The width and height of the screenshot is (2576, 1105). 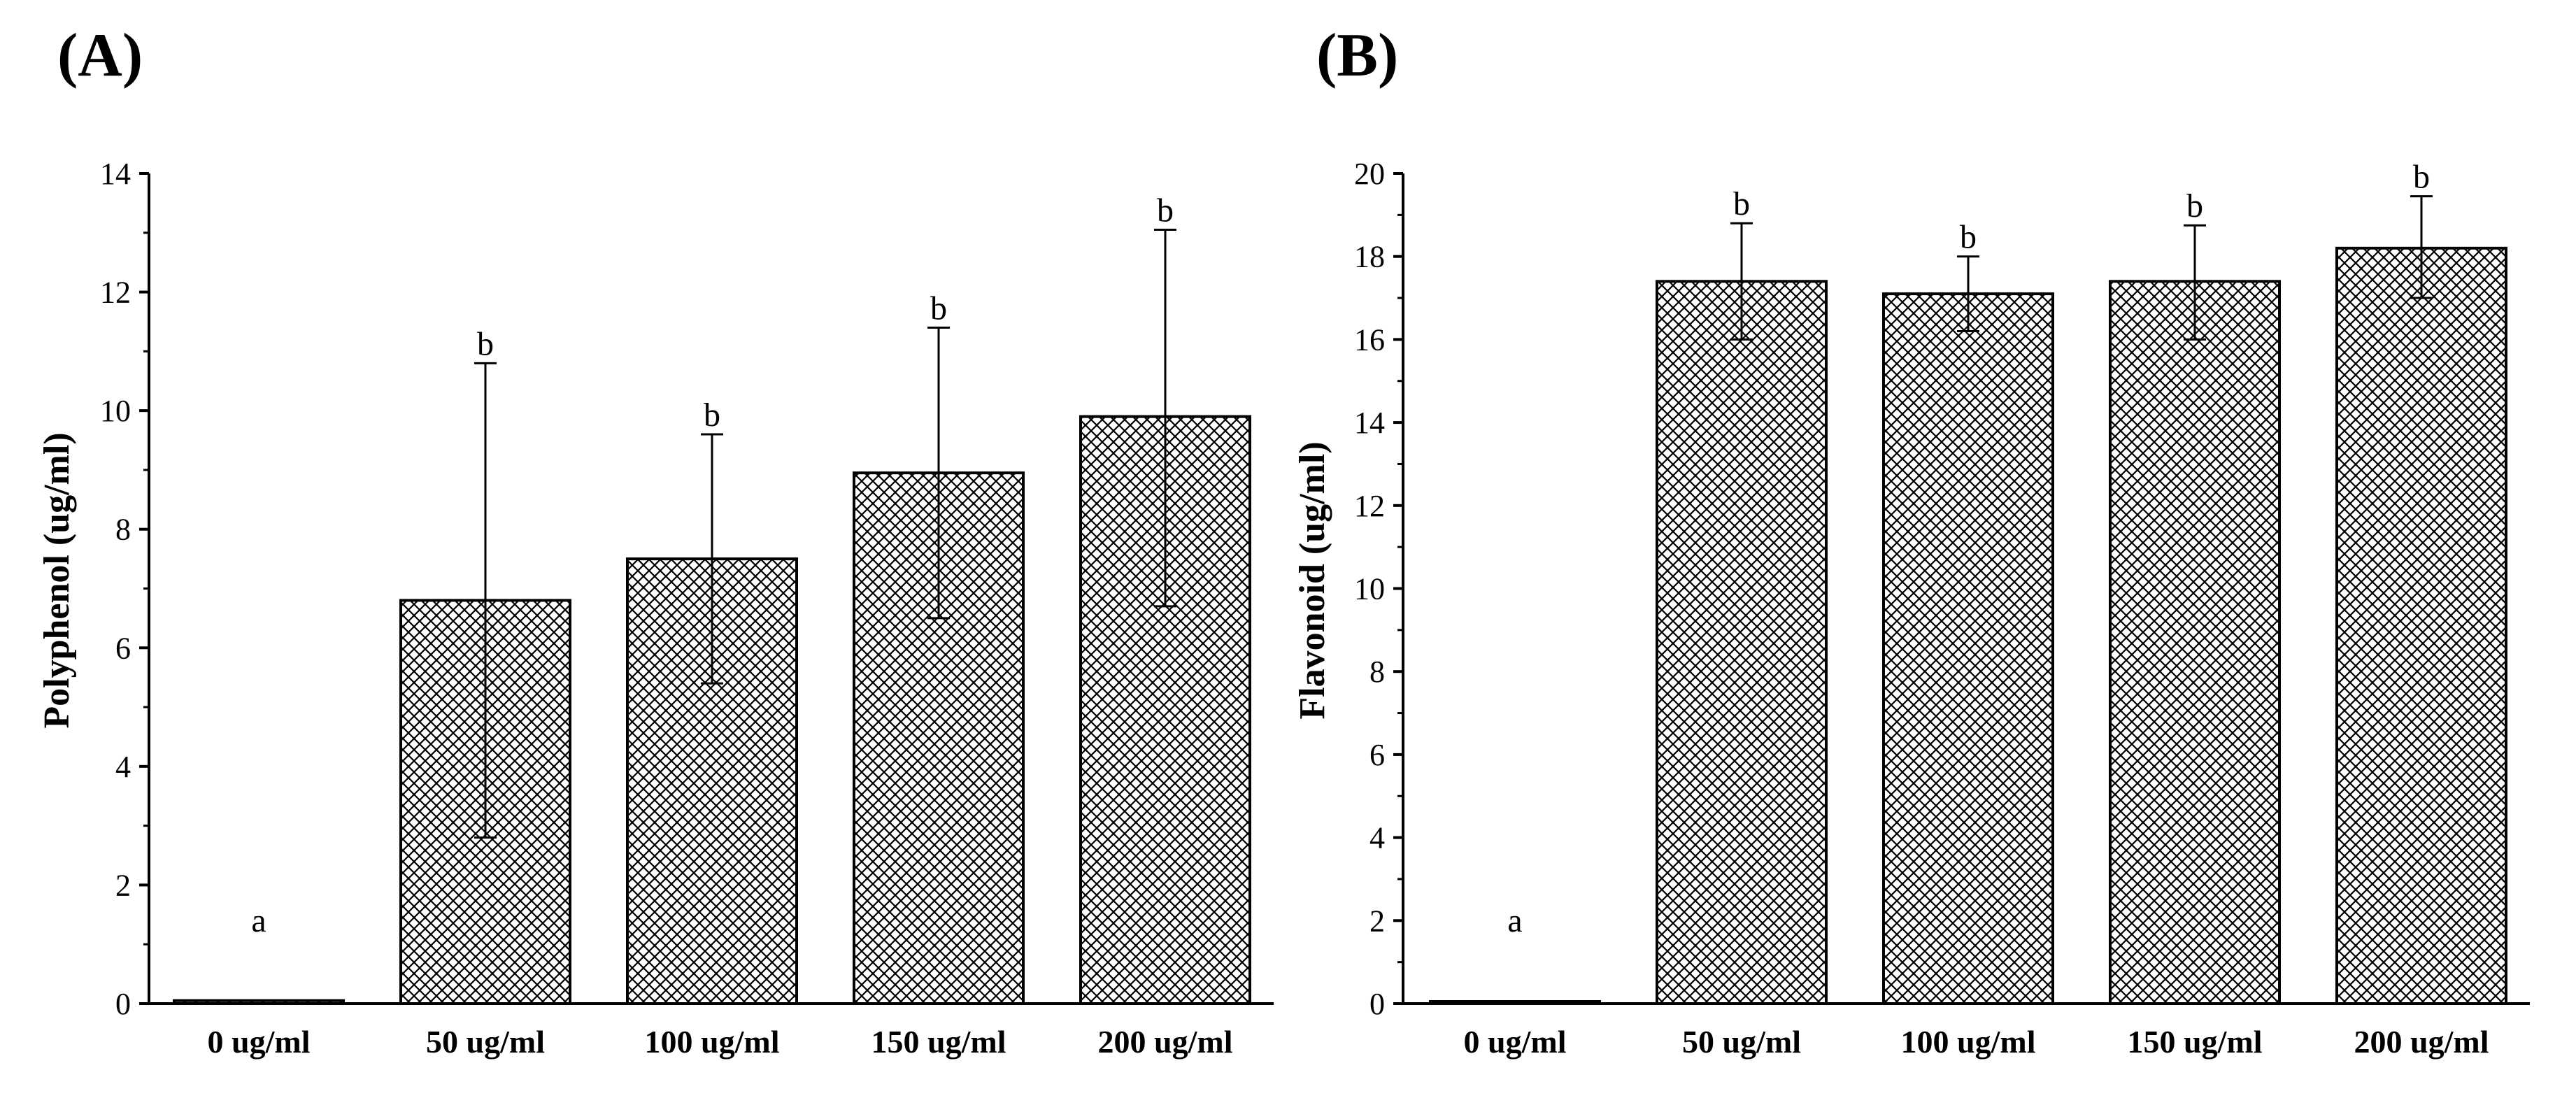 What do you see at coordinates (1377, 1004) in the screenshot?
I see `b-y-tick-label-0: 0` at bounding box center [1377, 1004].